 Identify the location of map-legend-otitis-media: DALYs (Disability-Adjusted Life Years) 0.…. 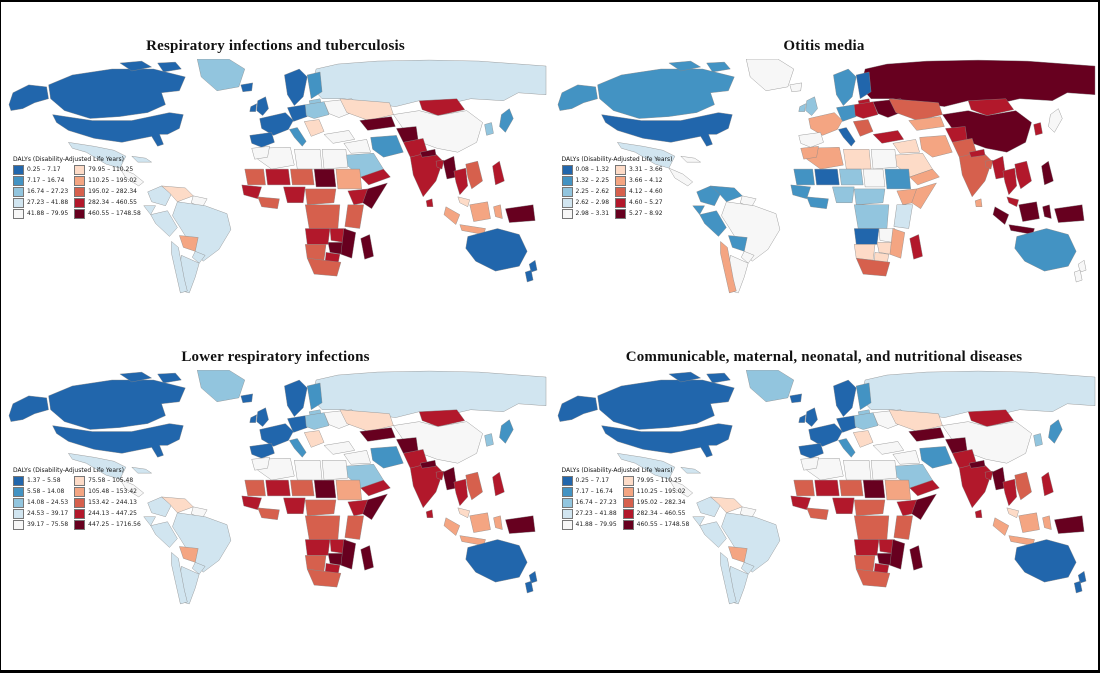
(617, 188).